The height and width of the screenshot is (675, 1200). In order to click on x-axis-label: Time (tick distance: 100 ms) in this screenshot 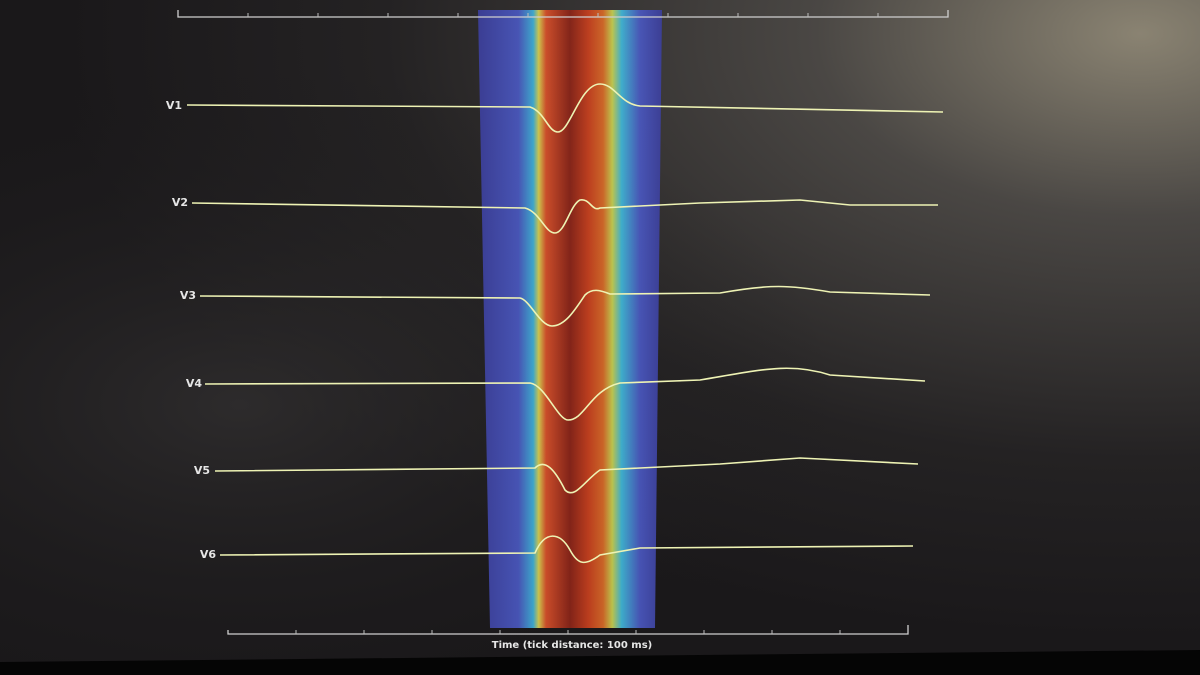, I will do `click(572, 645)`.